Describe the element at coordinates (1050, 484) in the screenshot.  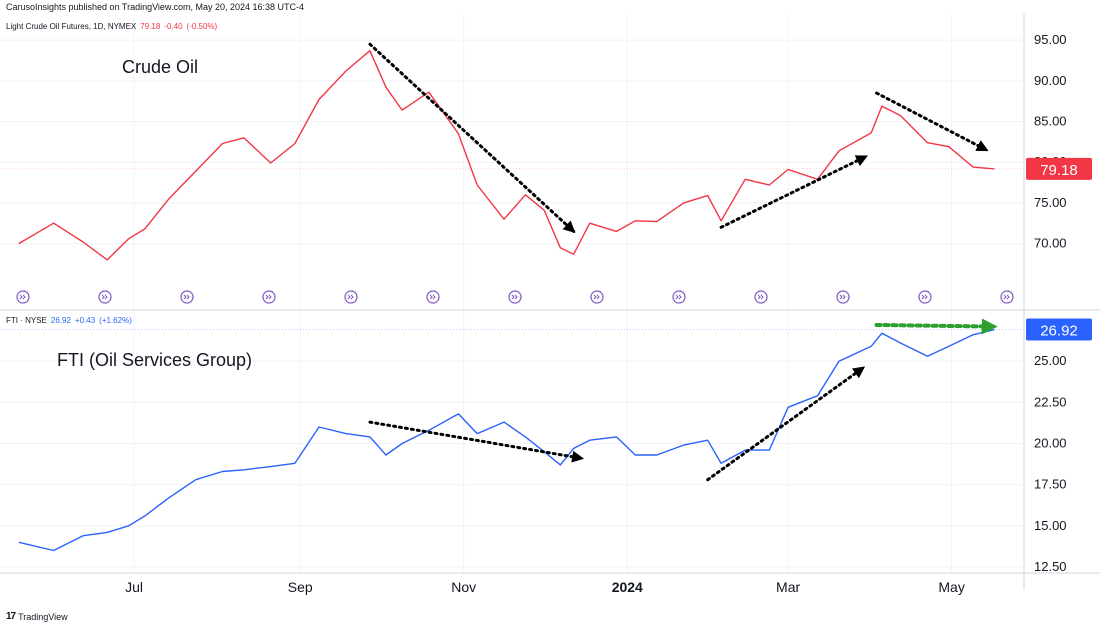
I see `y-tick-label: 17.50` at that location.